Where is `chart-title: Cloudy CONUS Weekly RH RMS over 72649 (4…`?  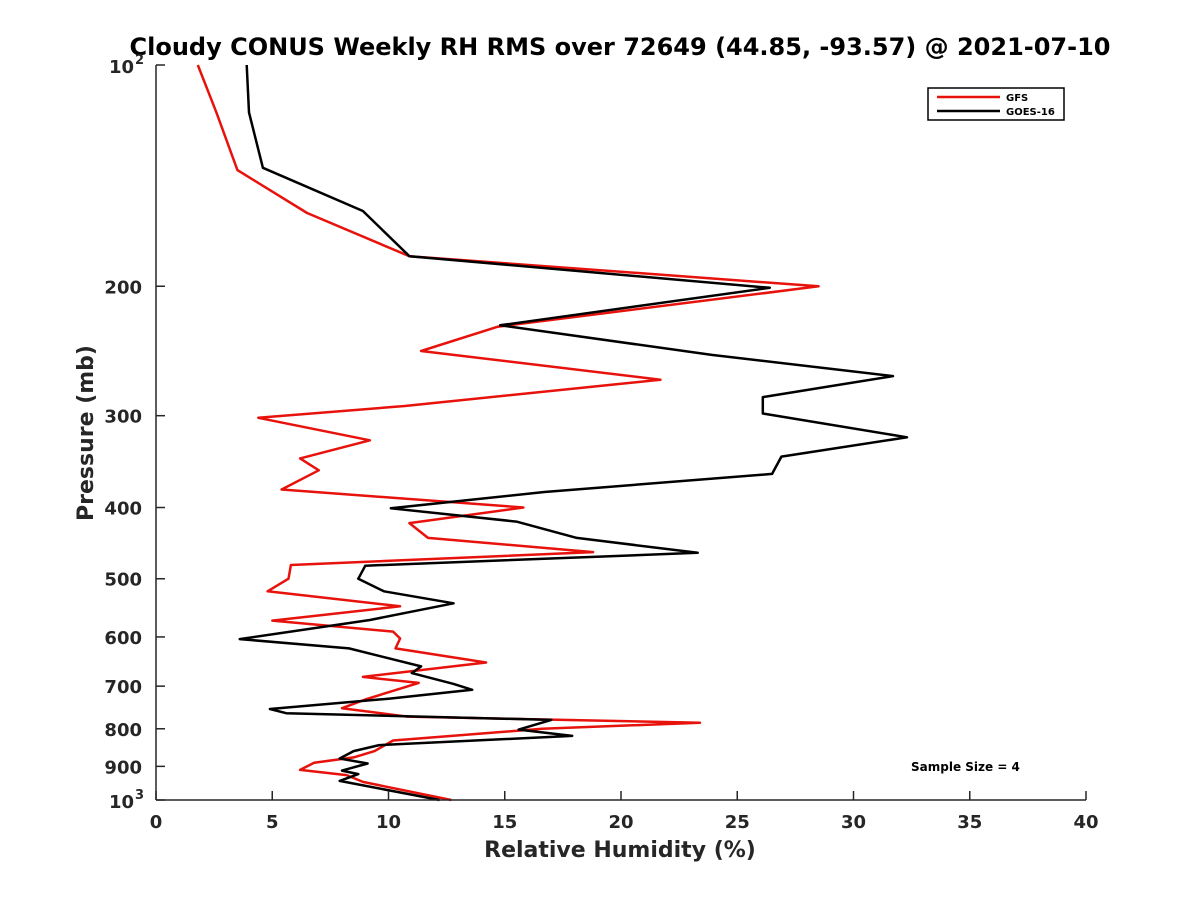
chart-title: Cloudy CONUS Weekly RH RMS over 72649 (4… is located at coordinates (620, 47).